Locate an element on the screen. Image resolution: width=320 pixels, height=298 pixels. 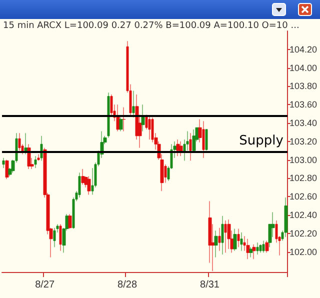
x-tick-label: 8/31 is located at coordinates (210, 285).